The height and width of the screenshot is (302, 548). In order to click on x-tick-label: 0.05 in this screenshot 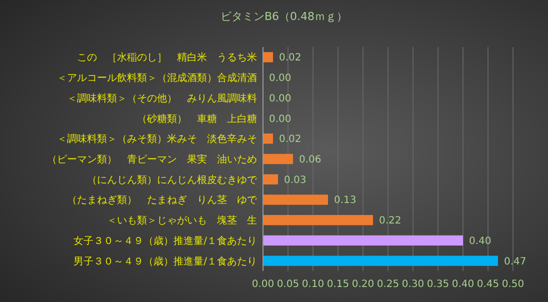, I will do `click(288, 284)`.